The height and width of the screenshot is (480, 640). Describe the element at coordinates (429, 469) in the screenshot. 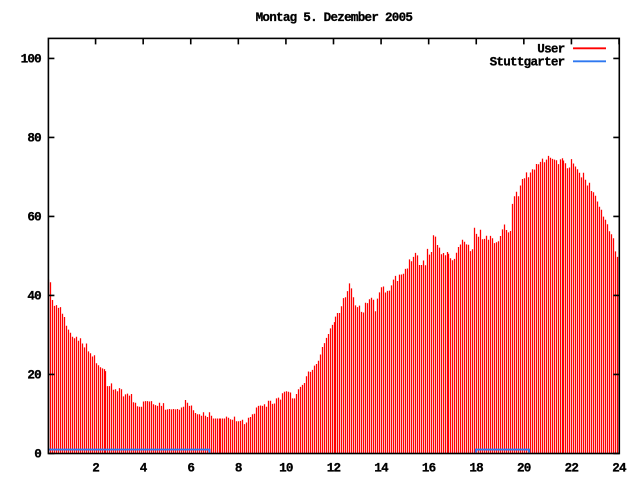

I see `svg-text: 16` at that location.